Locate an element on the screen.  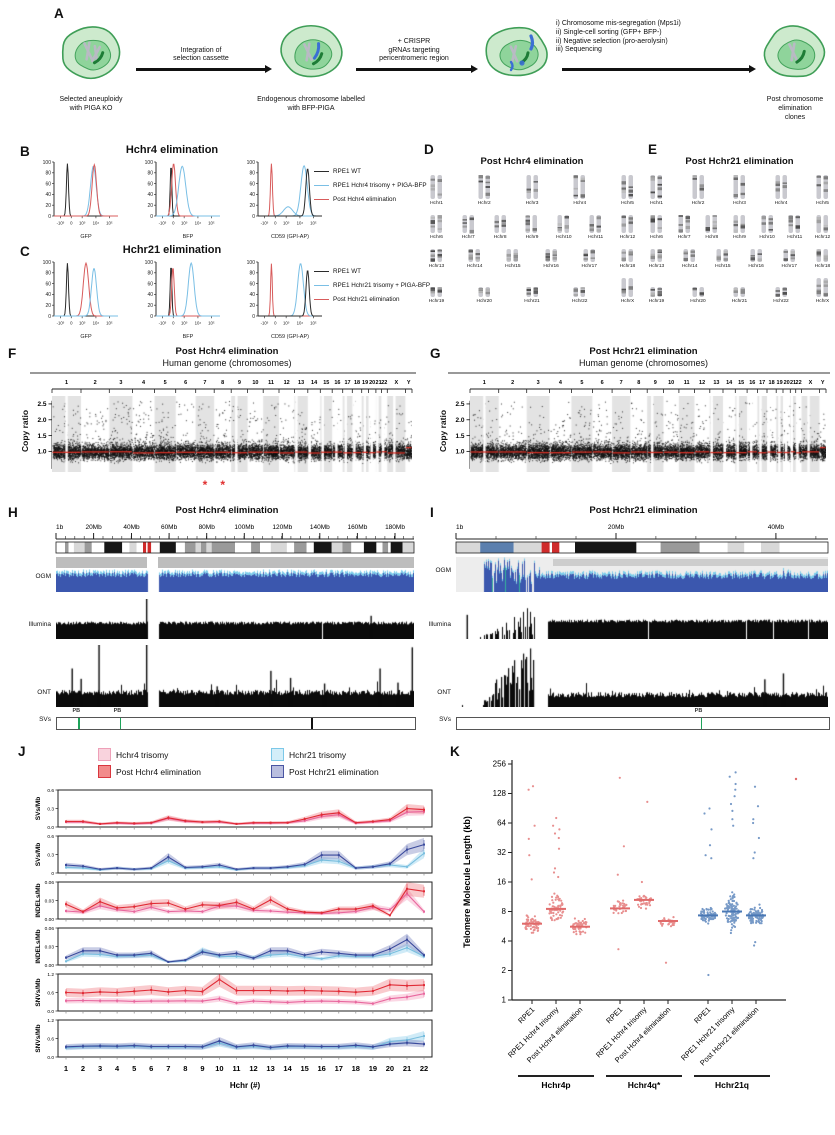
cell-caption: Selected aneuploidy with PIGA KO is located at coordinates (91, 104).